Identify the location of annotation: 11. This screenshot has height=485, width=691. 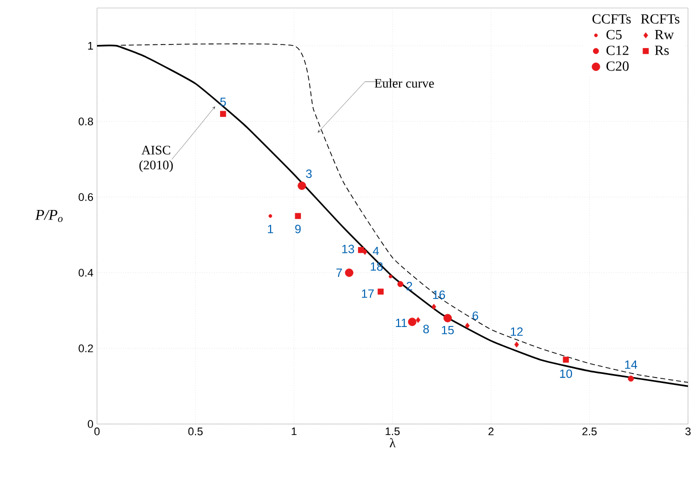
(401, 322).